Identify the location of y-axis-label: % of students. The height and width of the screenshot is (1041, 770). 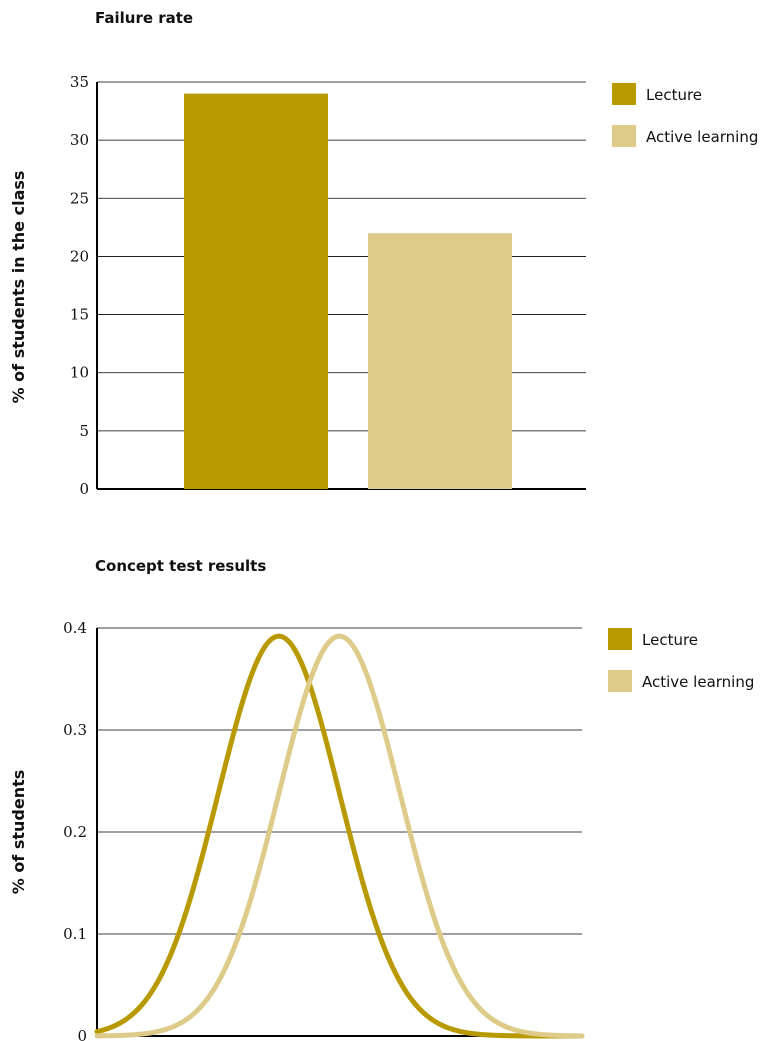
(18, 832).